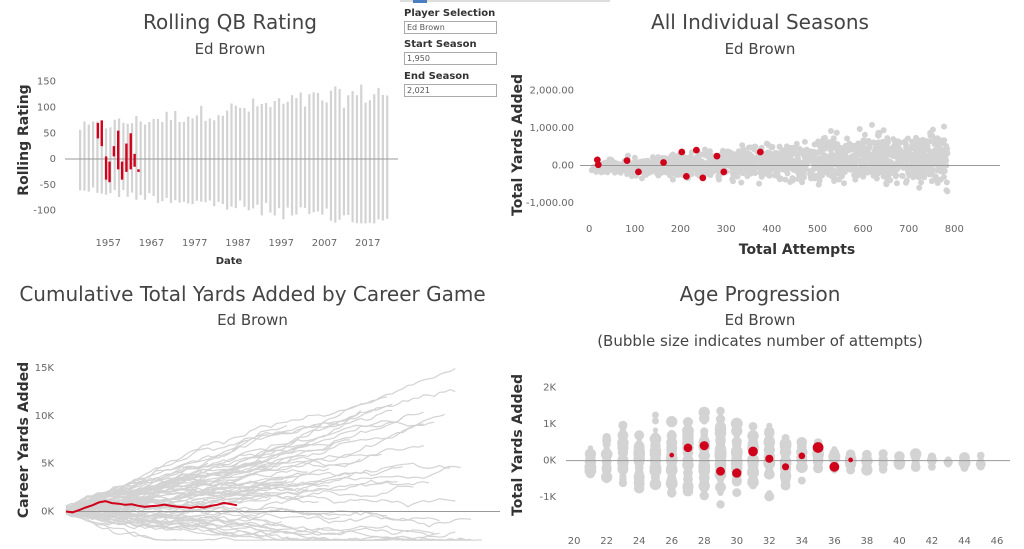 This screenshot has height=549, width=1024. Describe the element at coordinates (367, 243) in the screenshot. I see `rolling-xtick-label: 2017` at that location.